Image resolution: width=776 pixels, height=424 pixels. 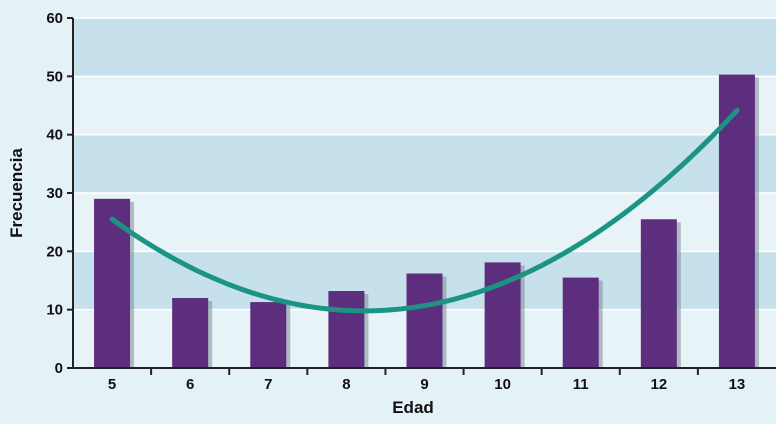 What do you see at coordinates (502, 384) in the screenshot?
I see `x-tick-label: 10` at bounding box center [502, 384].